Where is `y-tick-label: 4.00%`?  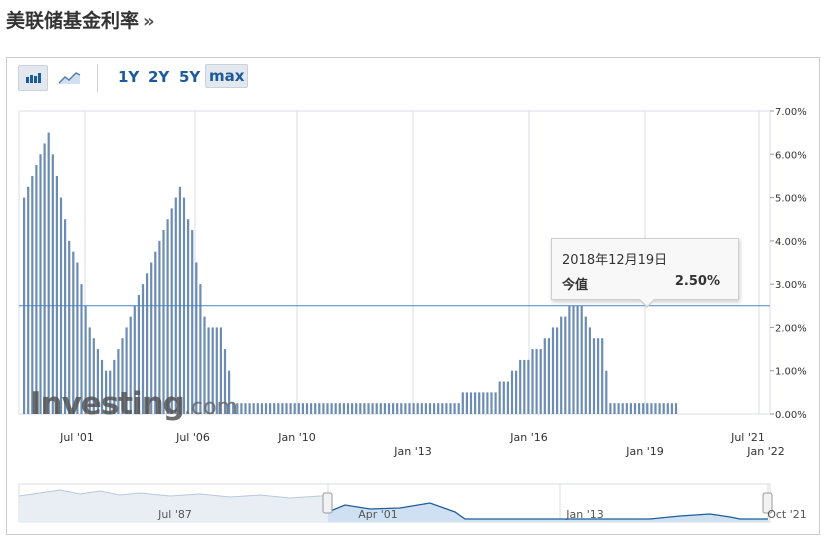 y-tick-label: 4.00% is located at coordinates (791, 242).